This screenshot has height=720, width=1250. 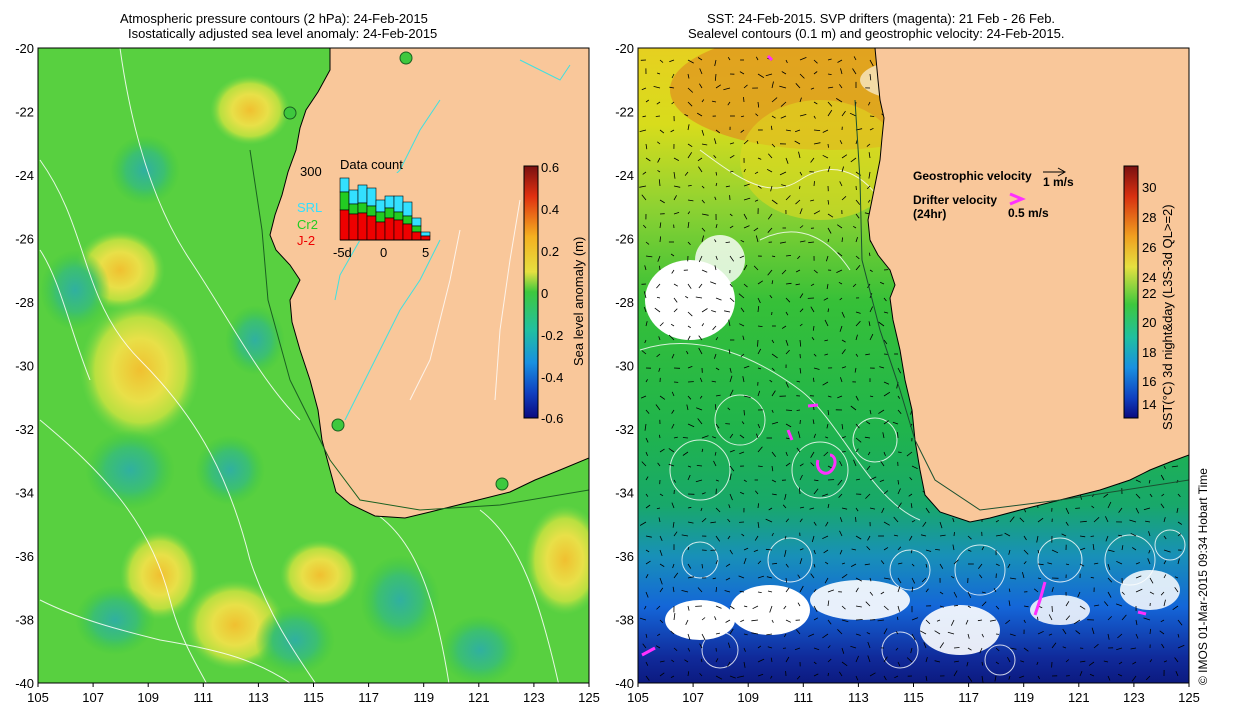 What do you see at coordinates (552, 418) in the screenshot?
I see `sla-tick: -0.6` at bounding box center [552, 418].